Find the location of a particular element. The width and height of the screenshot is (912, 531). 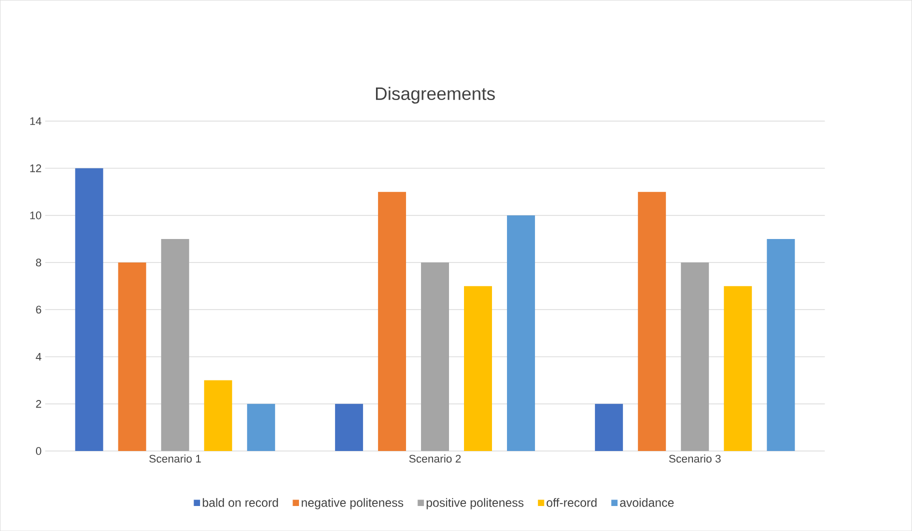

y-tick-label: 12 is located at coordinates (36, 168).